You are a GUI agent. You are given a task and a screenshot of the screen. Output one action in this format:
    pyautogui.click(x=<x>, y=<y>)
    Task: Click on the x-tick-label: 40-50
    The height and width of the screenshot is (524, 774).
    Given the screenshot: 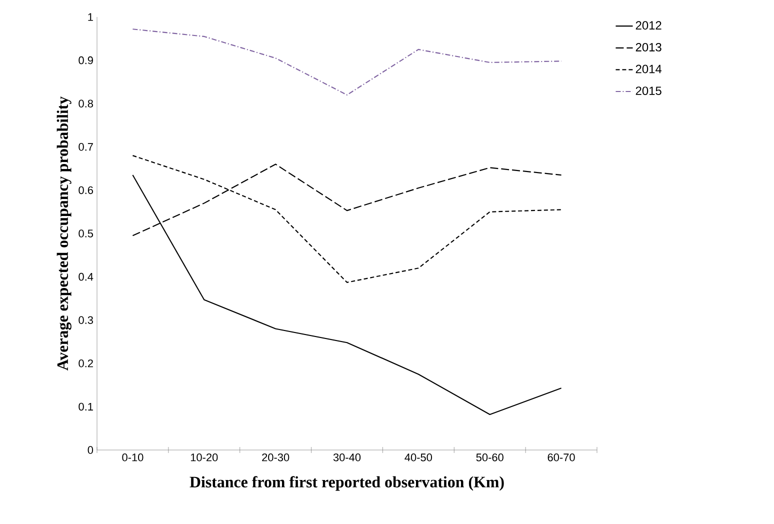 What is the action you would take?
    pyautogui.click(x=418, y=458)
    